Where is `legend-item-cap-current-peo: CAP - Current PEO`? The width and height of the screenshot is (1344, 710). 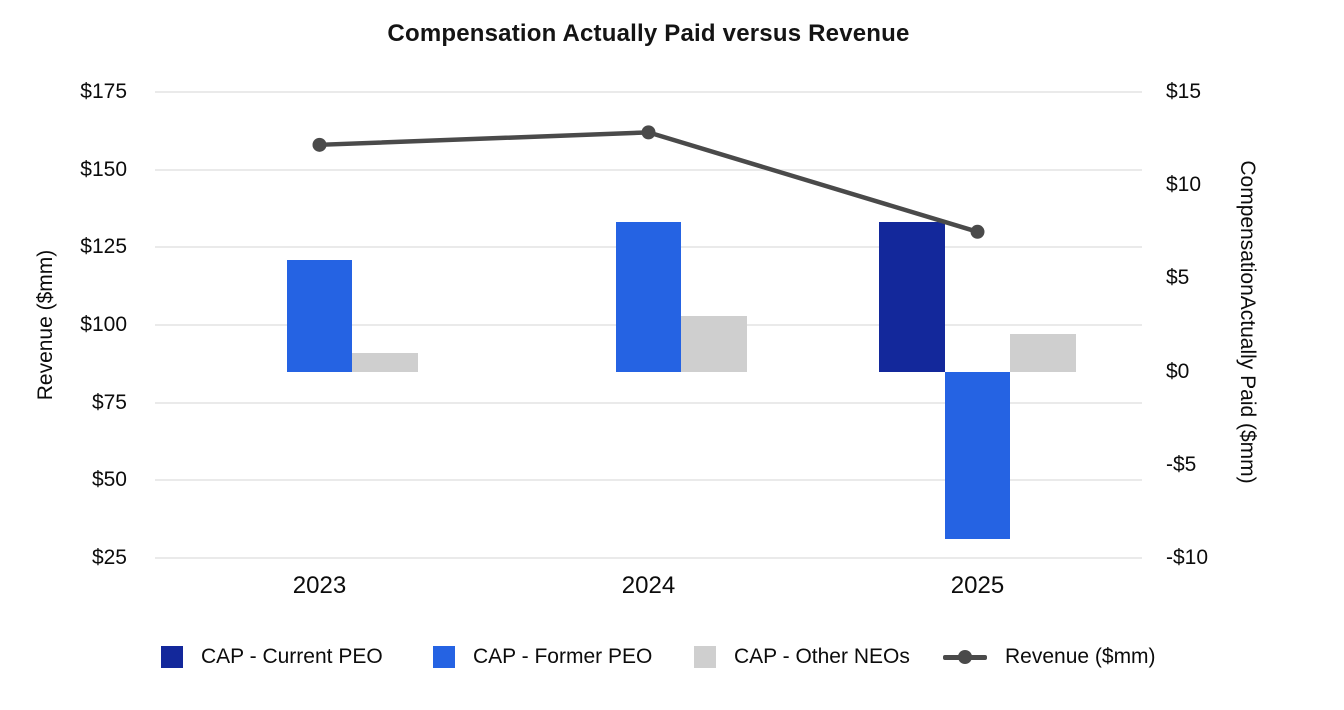
legend-item-cap-current-peo: CAP - Current PEO is located at coordinates (272, 657).